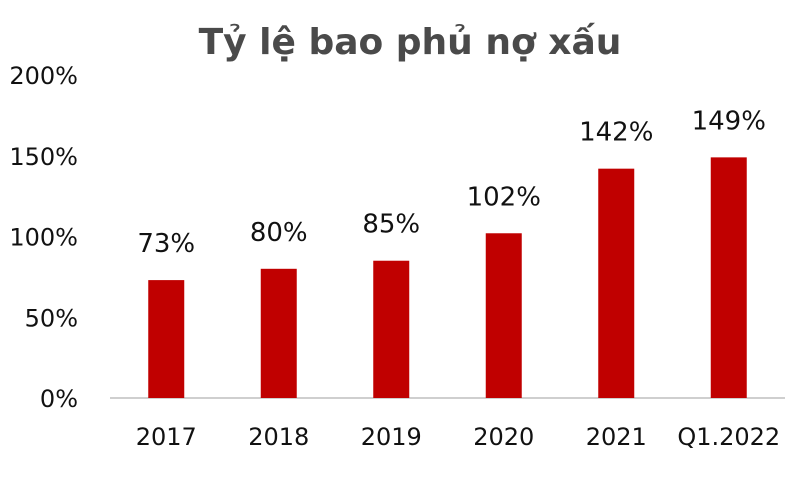 The width and height of the screenshot is (800, 489). What do you see at coordinates (447, 424) in the screenshot?
I see `x-axis: 2017 2018 2019 2020 2021 Q1.2022` at bounding box center [447, 424].